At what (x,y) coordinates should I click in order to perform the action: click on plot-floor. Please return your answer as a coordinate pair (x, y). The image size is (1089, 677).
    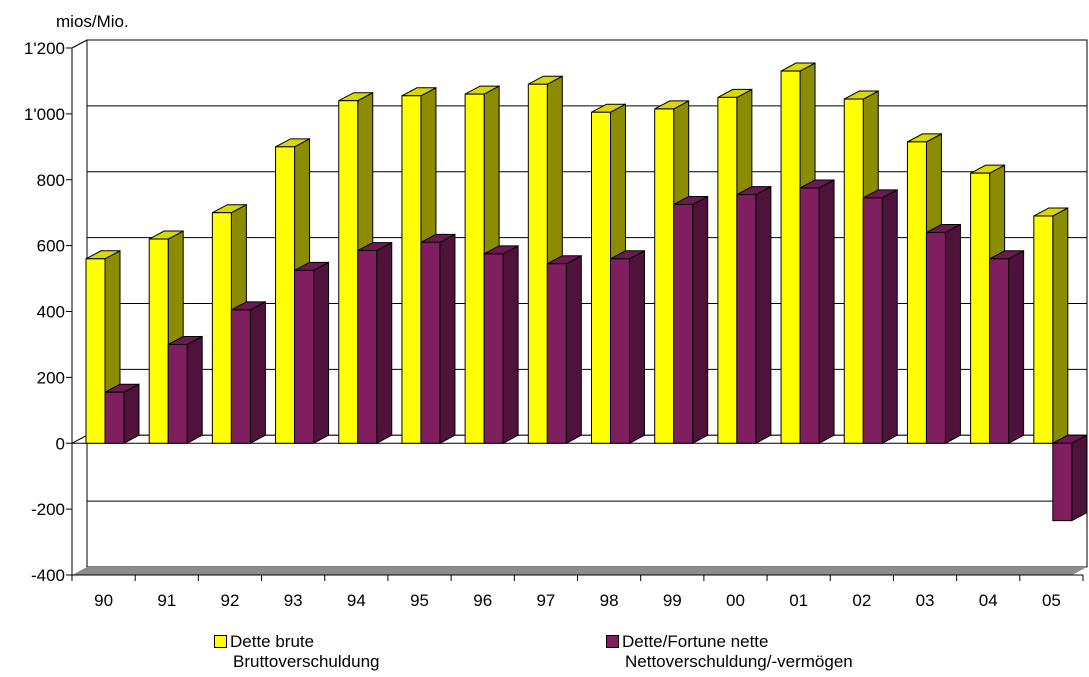
    Looking at the image, I should click on (579, 571).